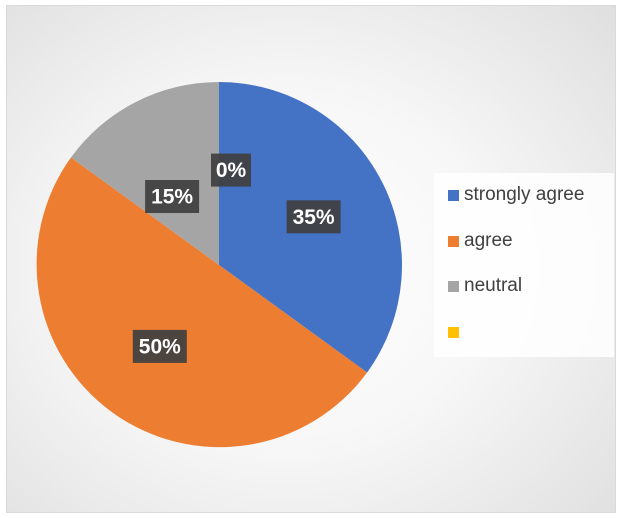 The height and width of the screenshot is (518, 621). I want to click on legend-swatch-agree, so click(453, 241).